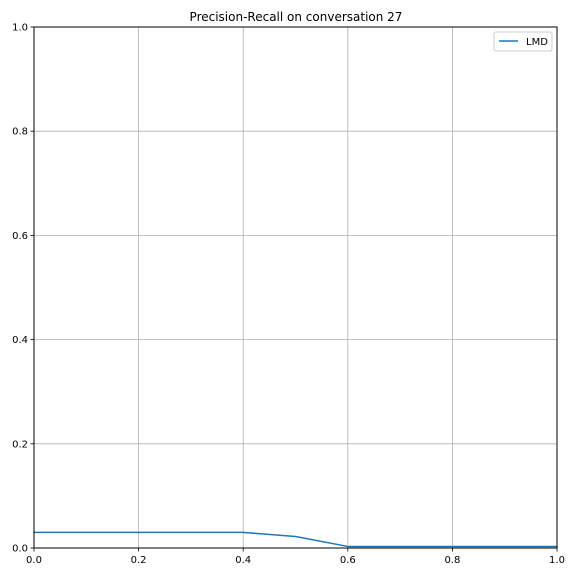  Describe the element at coordinates (295, 557) in the screenshot. I see `x-axis: 0.0 0.2 0.4 0.6 0.8 1.0` at that location.